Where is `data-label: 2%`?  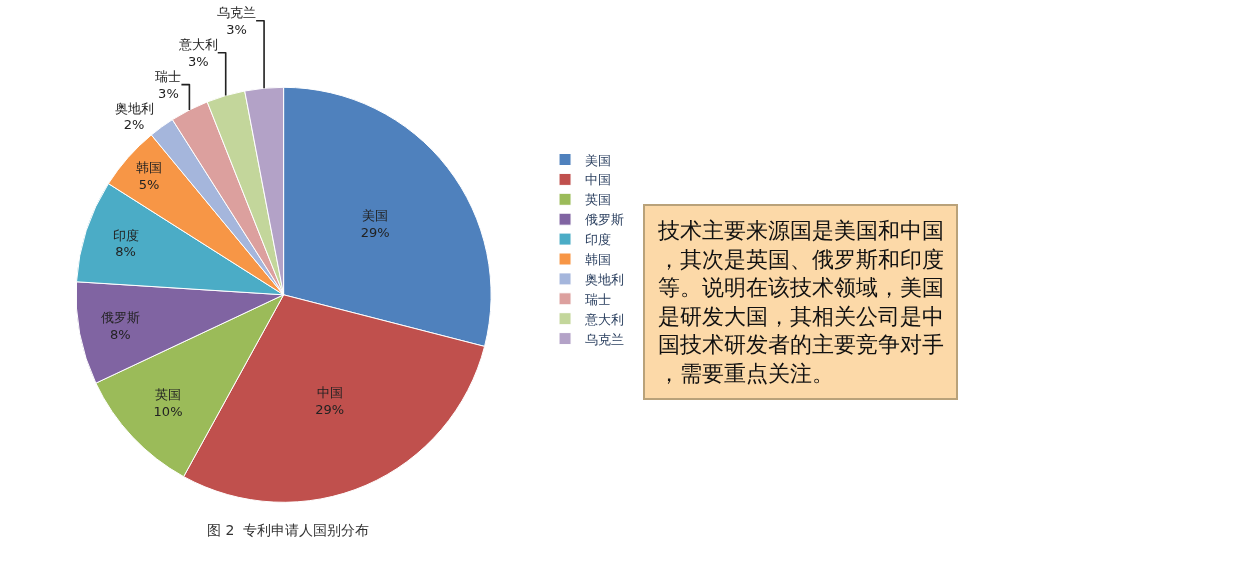 data-label: 2% is located at coordinates (134, 125).